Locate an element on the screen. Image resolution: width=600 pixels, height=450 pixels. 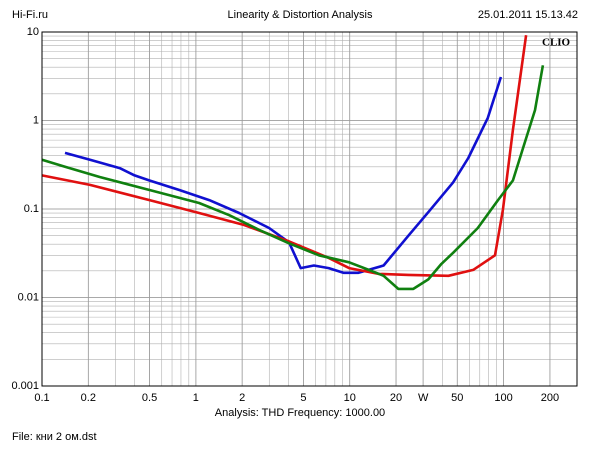
header-left: Hi-Fi.ru is located at coordinates (30, 15).